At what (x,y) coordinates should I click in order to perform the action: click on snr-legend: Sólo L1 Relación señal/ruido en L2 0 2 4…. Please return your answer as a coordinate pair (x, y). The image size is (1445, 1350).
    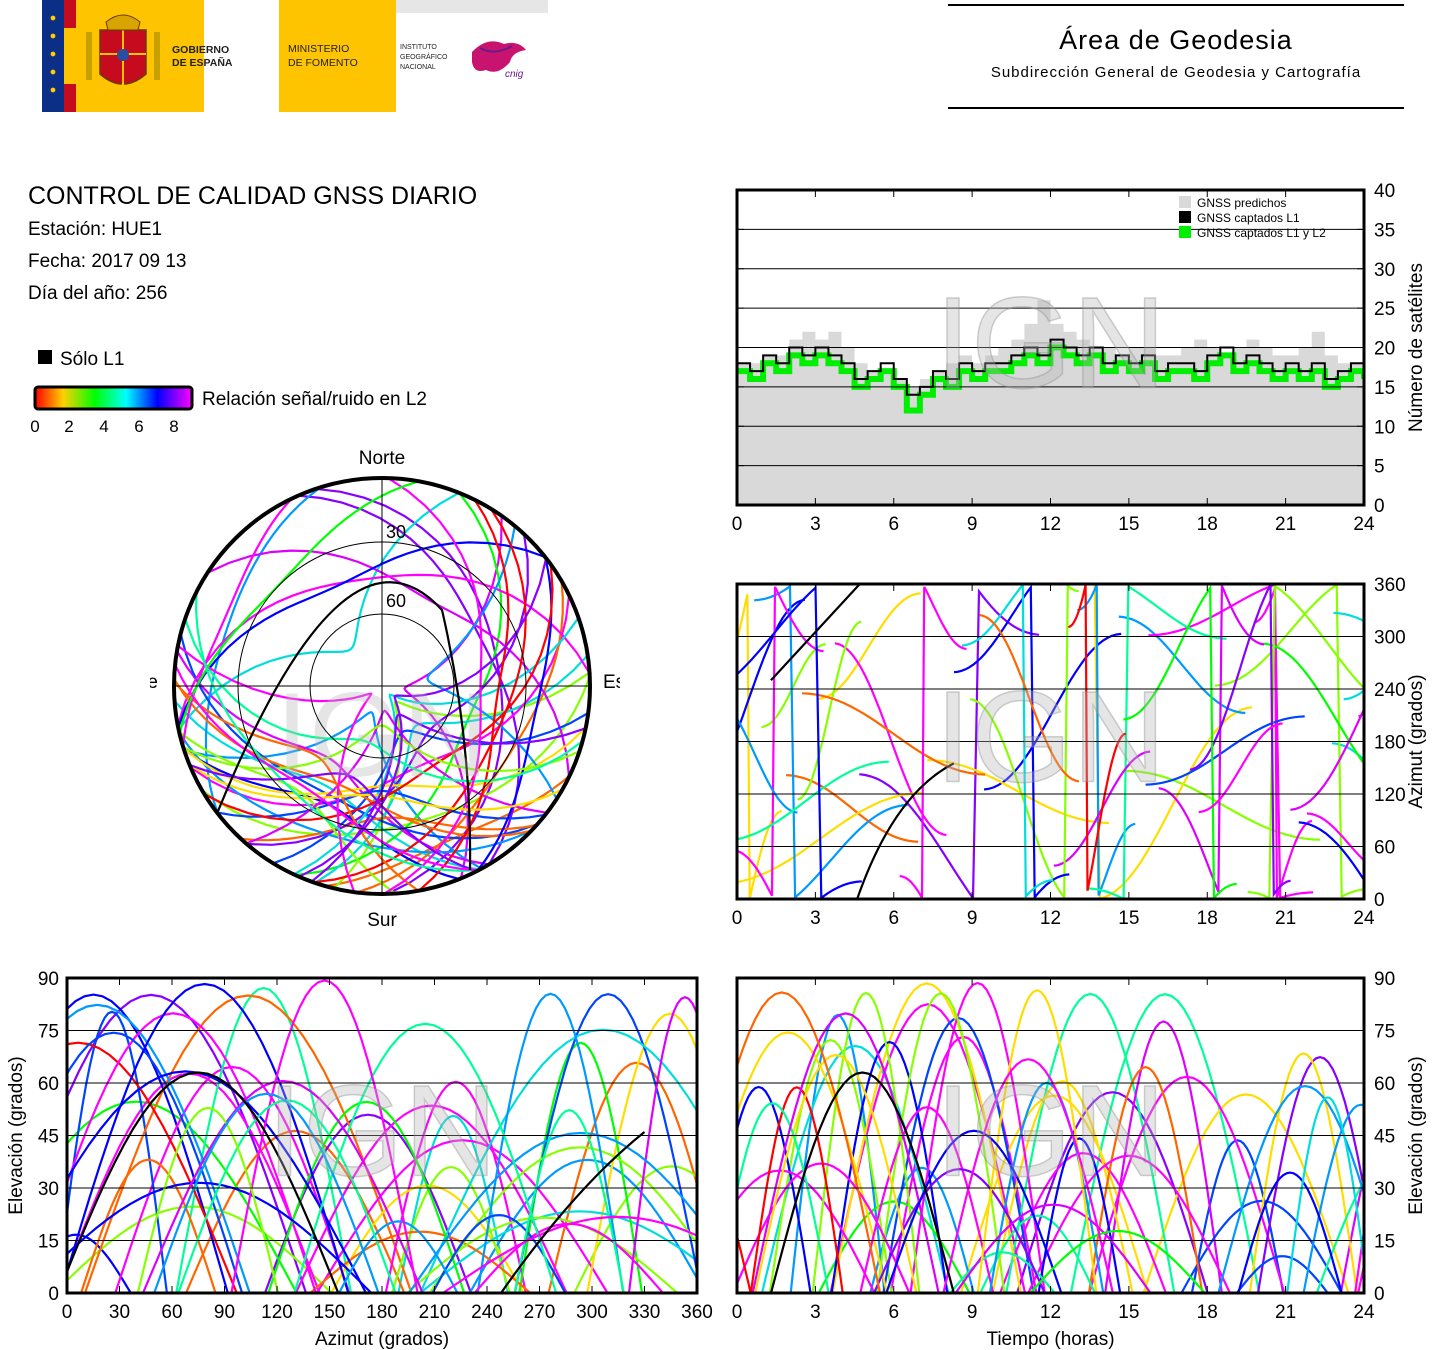
    Looking at the image, I should click on (228, 392).